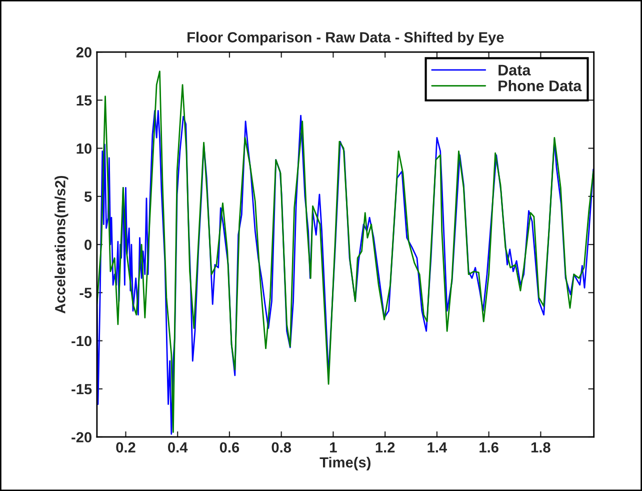 This screenshot has width=642, height=491. Describe the element at coordinates (86, 293) in the screenshot. I see `y-tick-label: -5` at that location.